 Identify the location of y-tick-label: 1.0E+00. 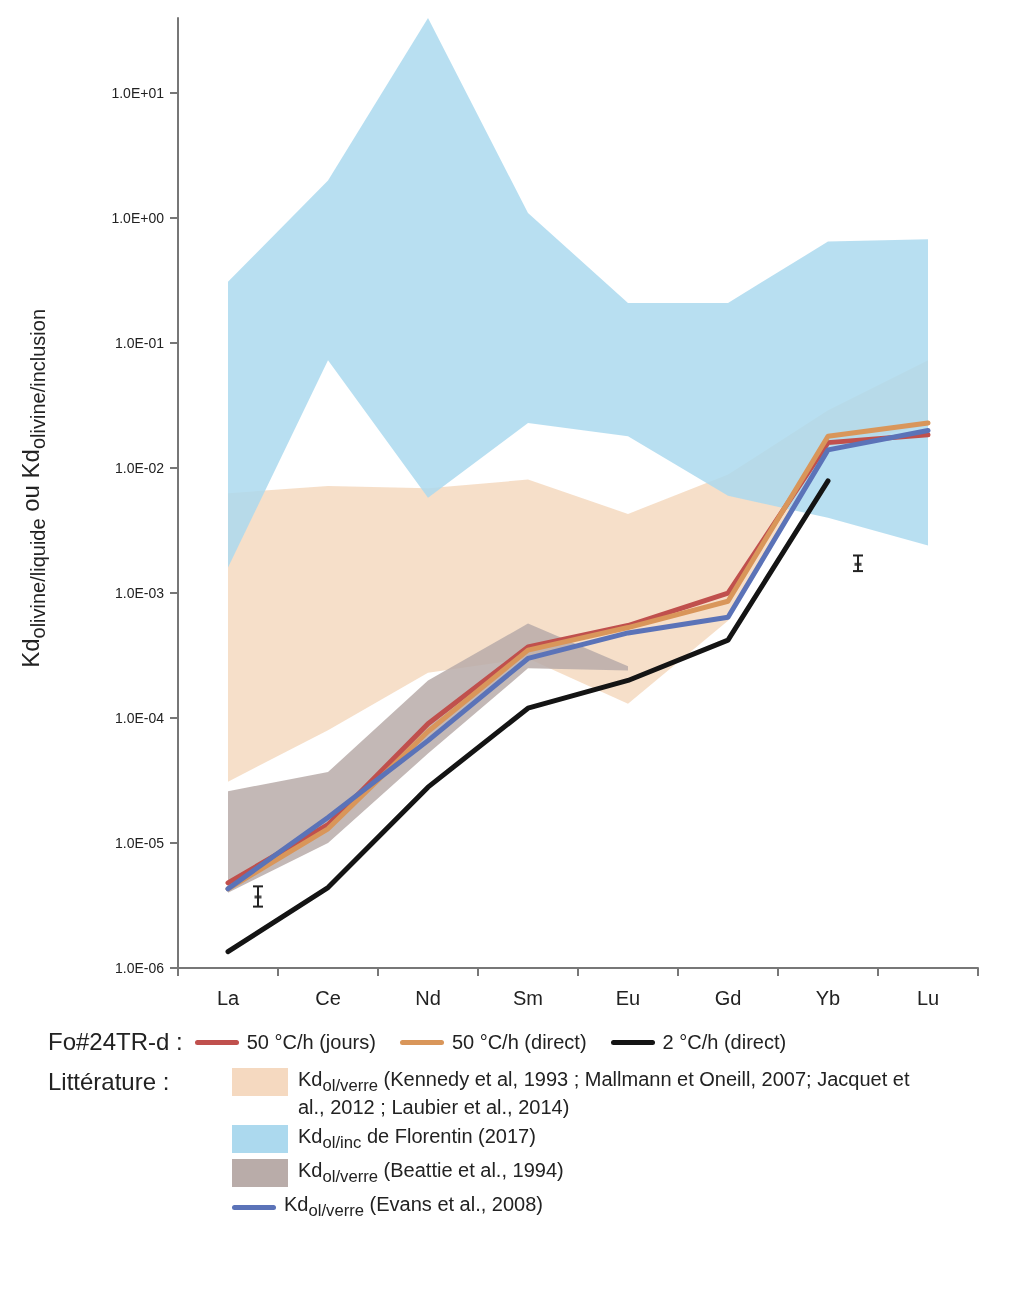
(138, 218).